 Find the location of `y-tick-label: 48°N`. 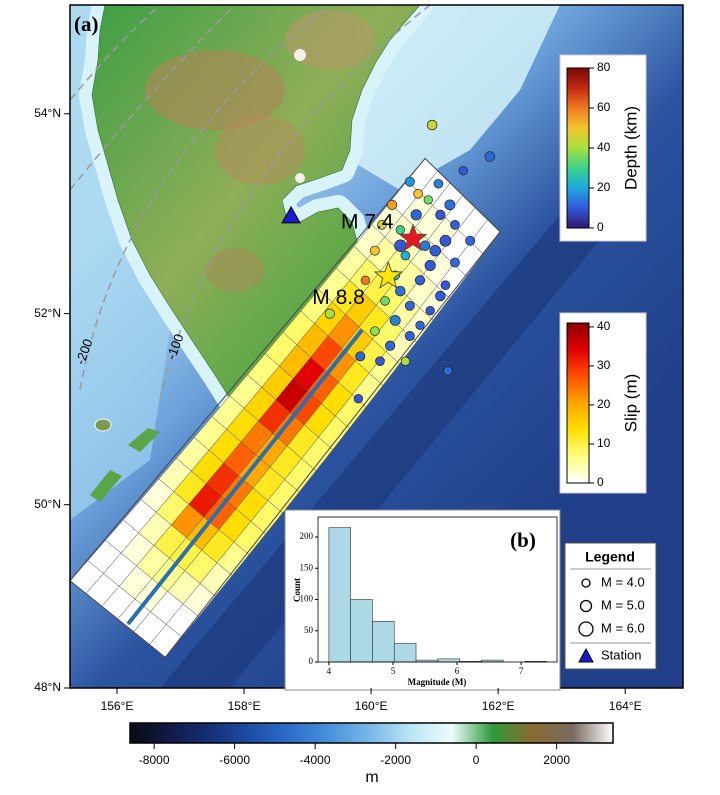

y-tick-label: 48°N is located at coordinates (47, 687).